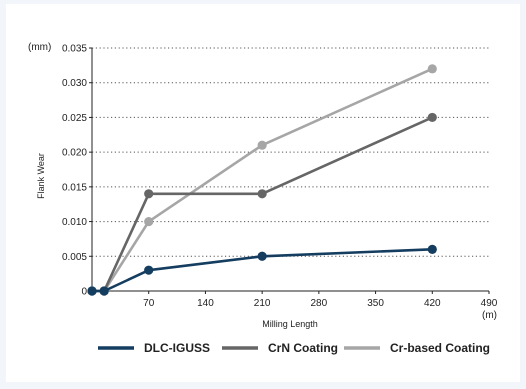 The width and height of the screenshot is (526, 389). What do you see at coordinates (489, 315) in the screenshot?
I see `x-unit-label: (m)` at bounding box center [489, 315].